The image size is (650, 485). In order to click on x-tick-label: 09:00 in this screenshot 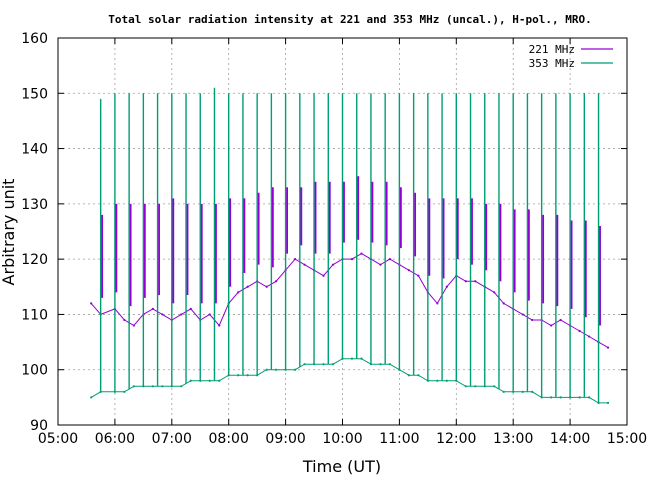, I will do `click(285, 439)`.